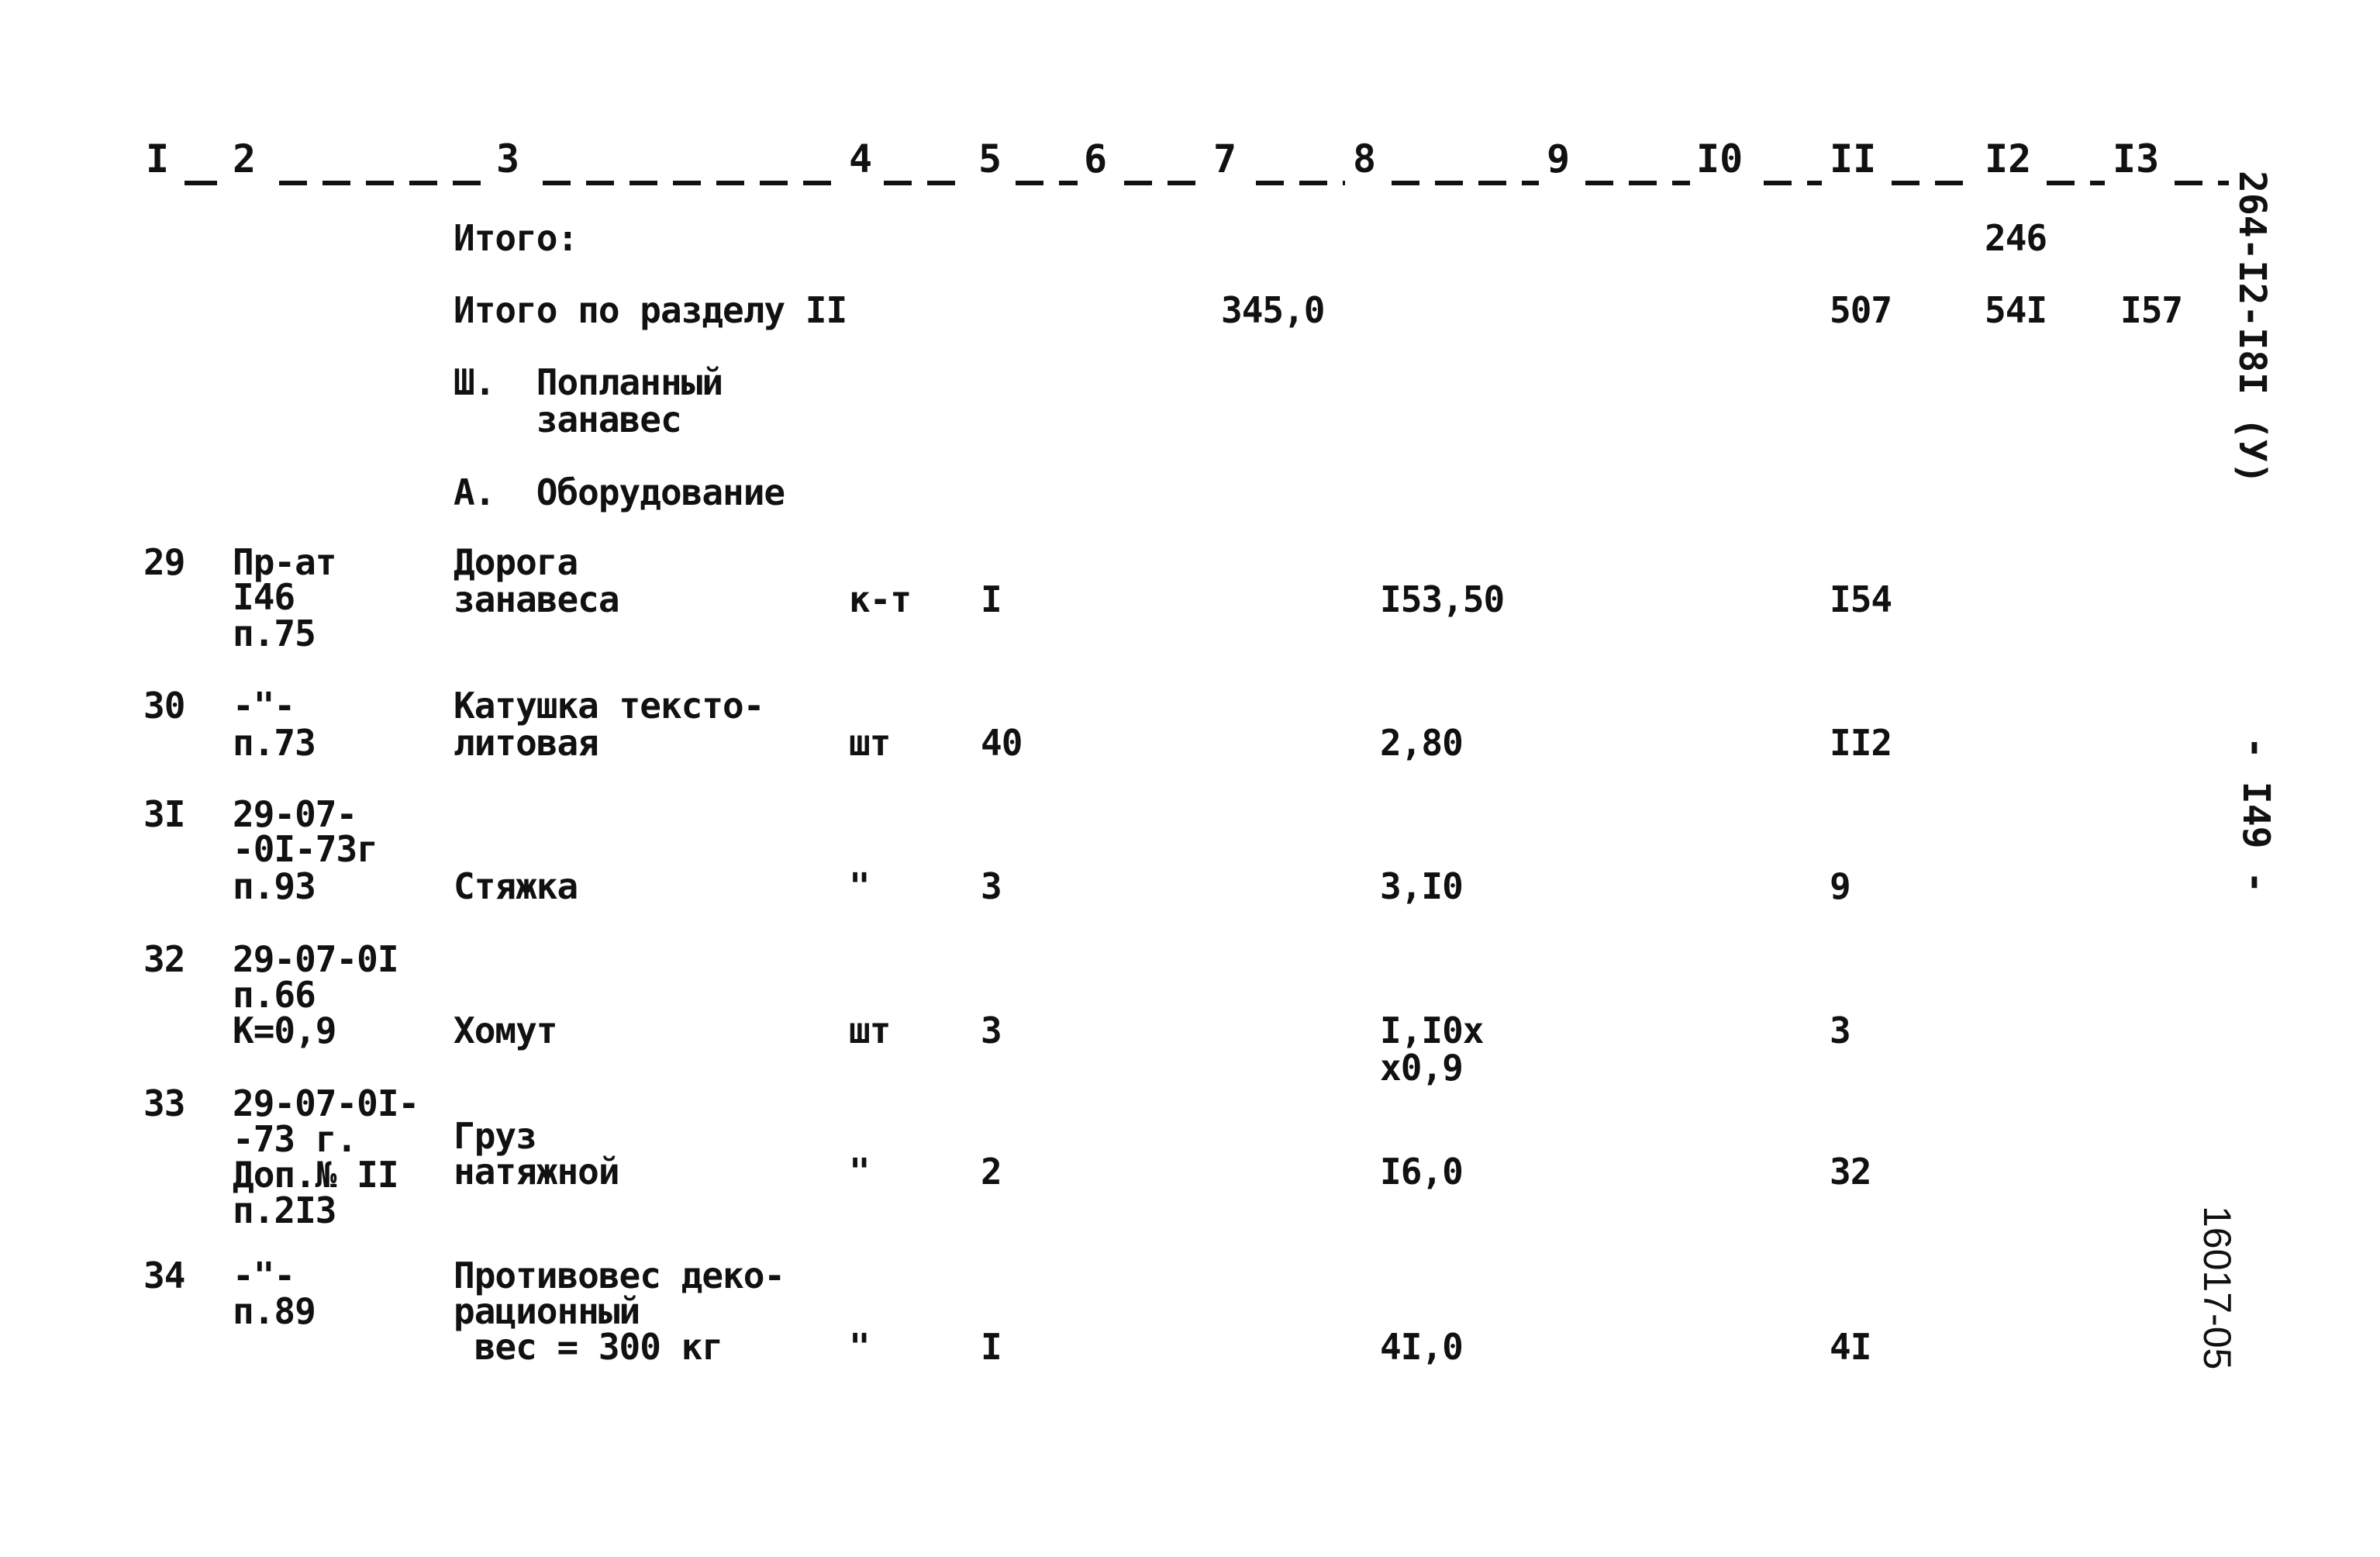 The image size is (2380, 1557). Describe the element at coordinates (1861, 599) in the screenshot. I see `row-total: I54` at that location.